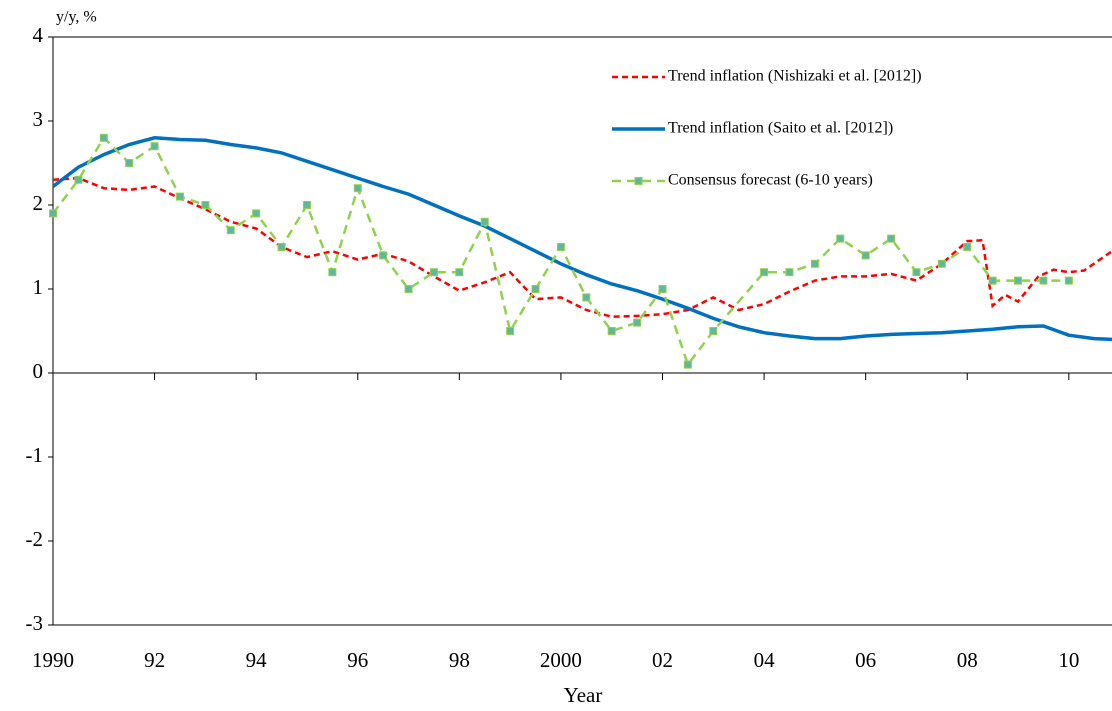 This screenshot has height=711, width=1112. Describe the element at coordinates (38, 287) in the screenshot. I see `y-tick-label: 1` at that location.